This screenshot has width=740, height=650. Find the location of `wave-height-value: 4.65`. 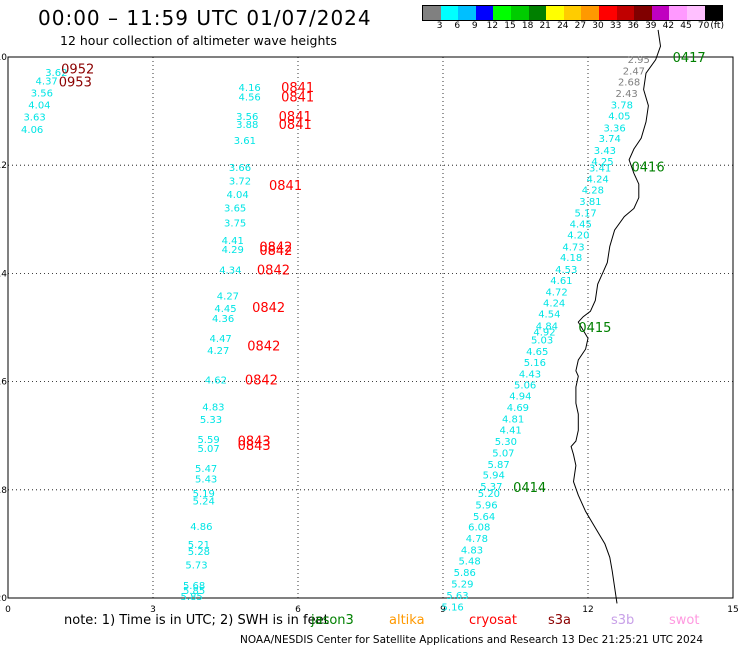

wave-height-value: 4.65 is located at coordinates (537, 352).